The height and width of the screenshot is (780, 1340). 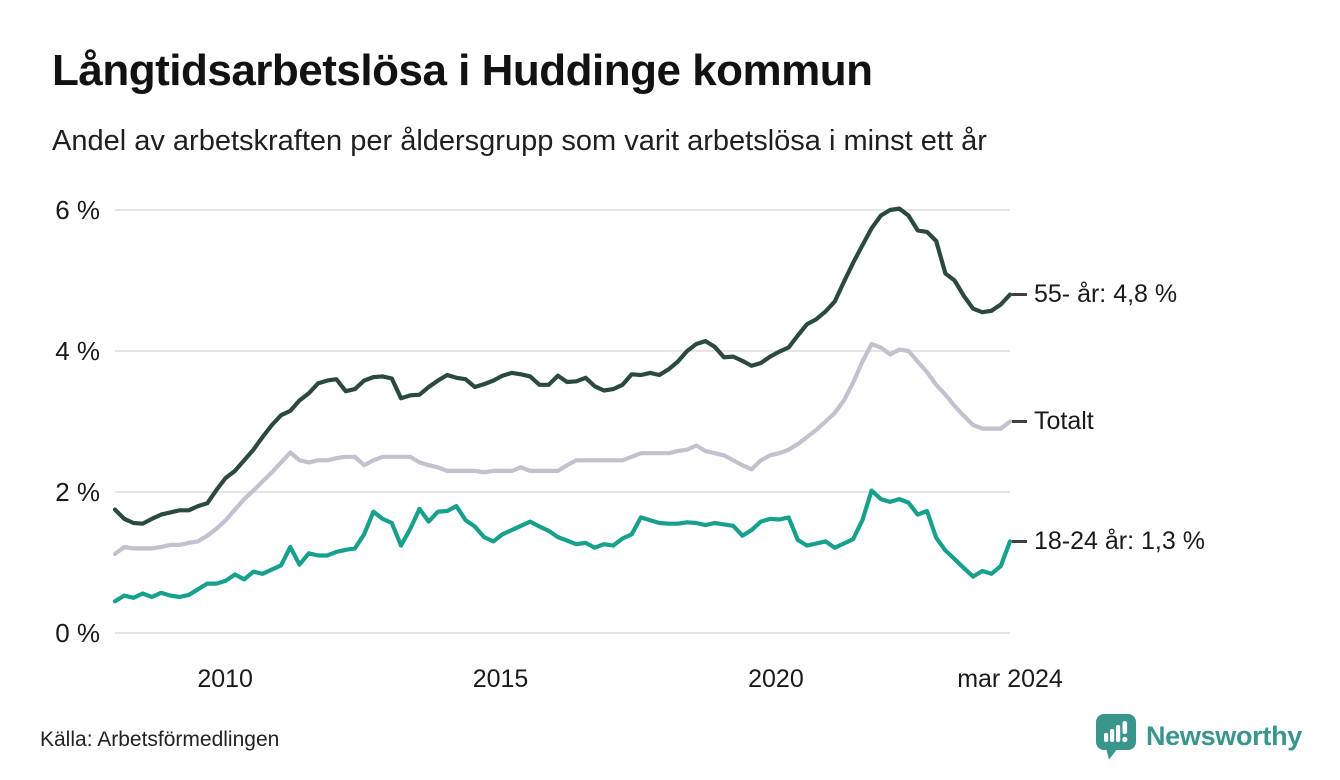 I want to click on y-tick-label: 0 %, so click(x=77, y=633).